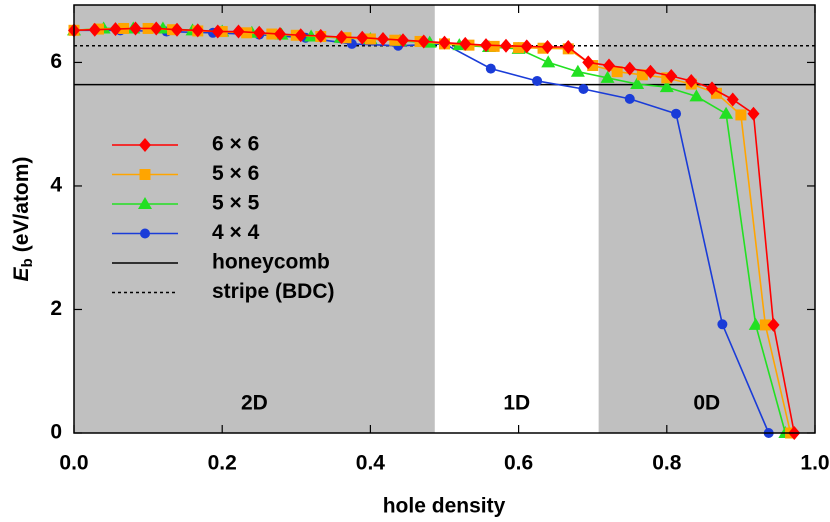 The height and width of the screenshot is (522, 830). Describe the element at coordinates (56, 61) in the screenshot. I see `y-tick-label: 6` at that location.